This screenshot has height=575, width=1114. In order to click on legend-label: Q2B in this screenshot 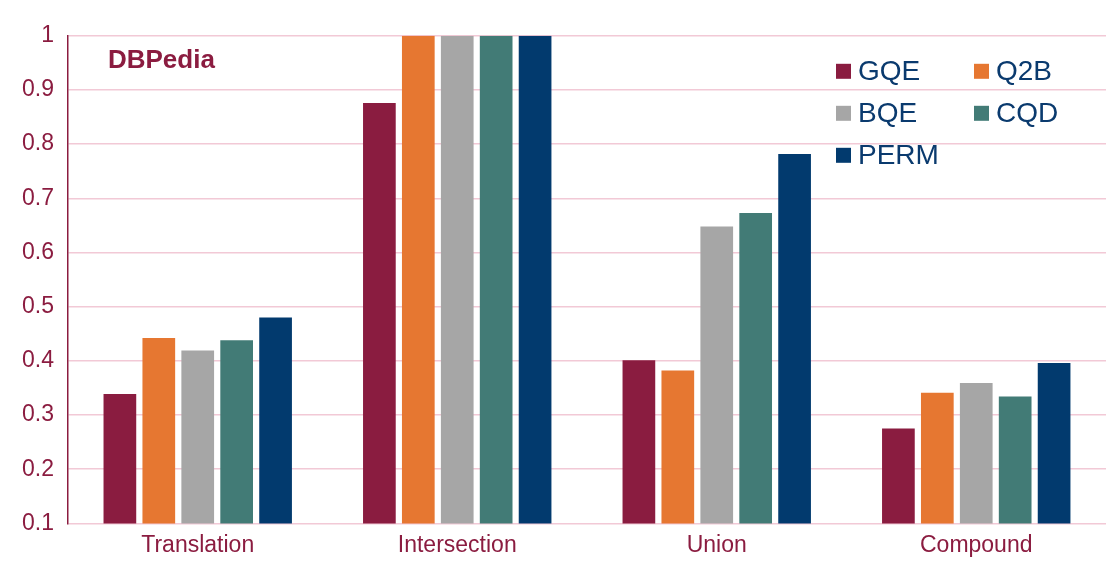, I will do `click(1024, 70)`.